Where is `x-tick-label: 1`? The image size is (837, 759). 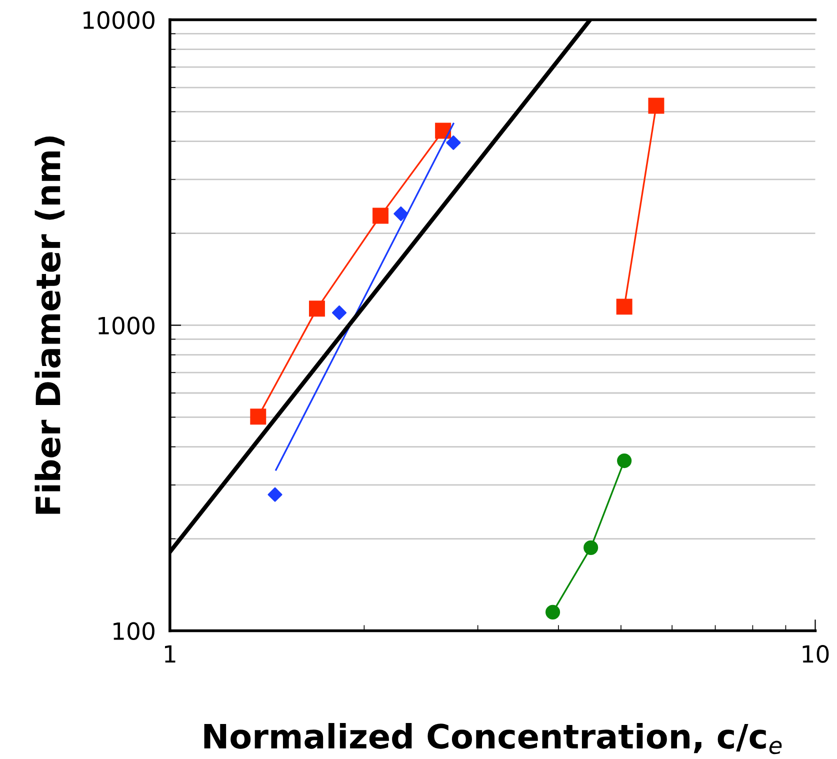 x-tick-label: 1 is located at coordinates (170, 654).